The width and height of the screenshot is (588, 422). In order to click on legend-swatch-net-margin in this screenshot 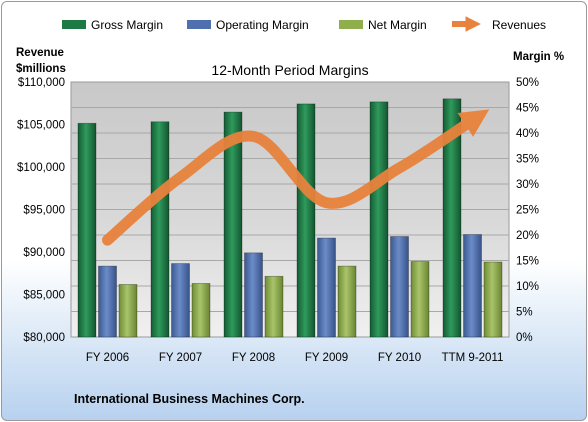, I will do `click(351, 24)`.